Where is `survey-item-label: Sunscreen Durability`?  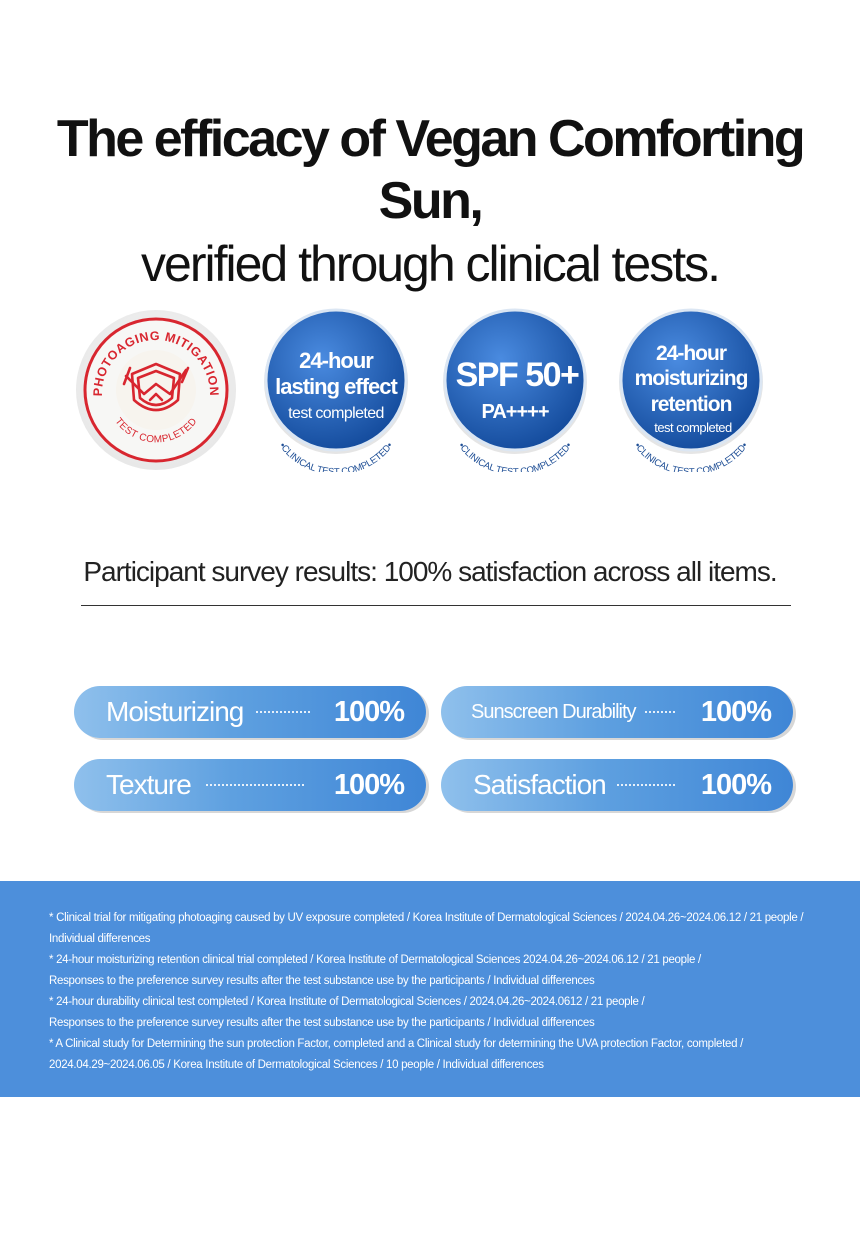
survey-item-label: Sunscreen Durability is located at coordinates (554, 712).